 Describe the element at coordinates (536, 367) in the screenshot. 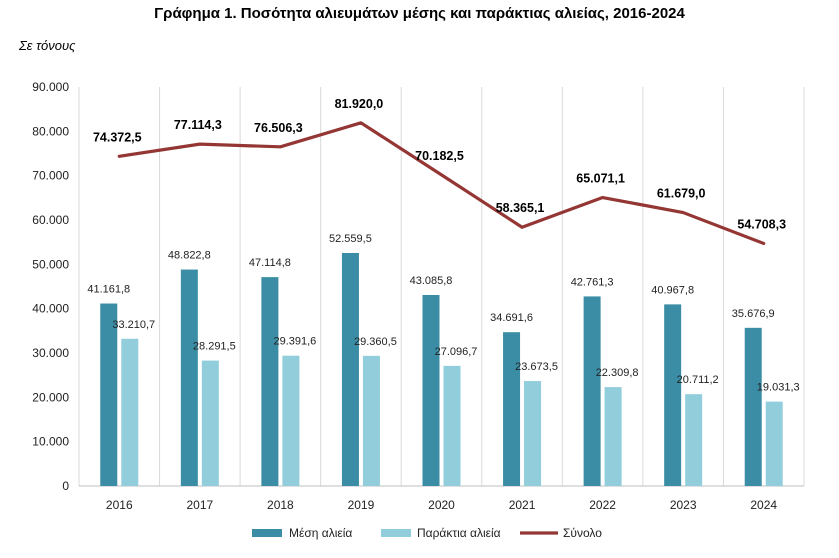

I see `data-label-paraktia: 23.673,5` at that location.